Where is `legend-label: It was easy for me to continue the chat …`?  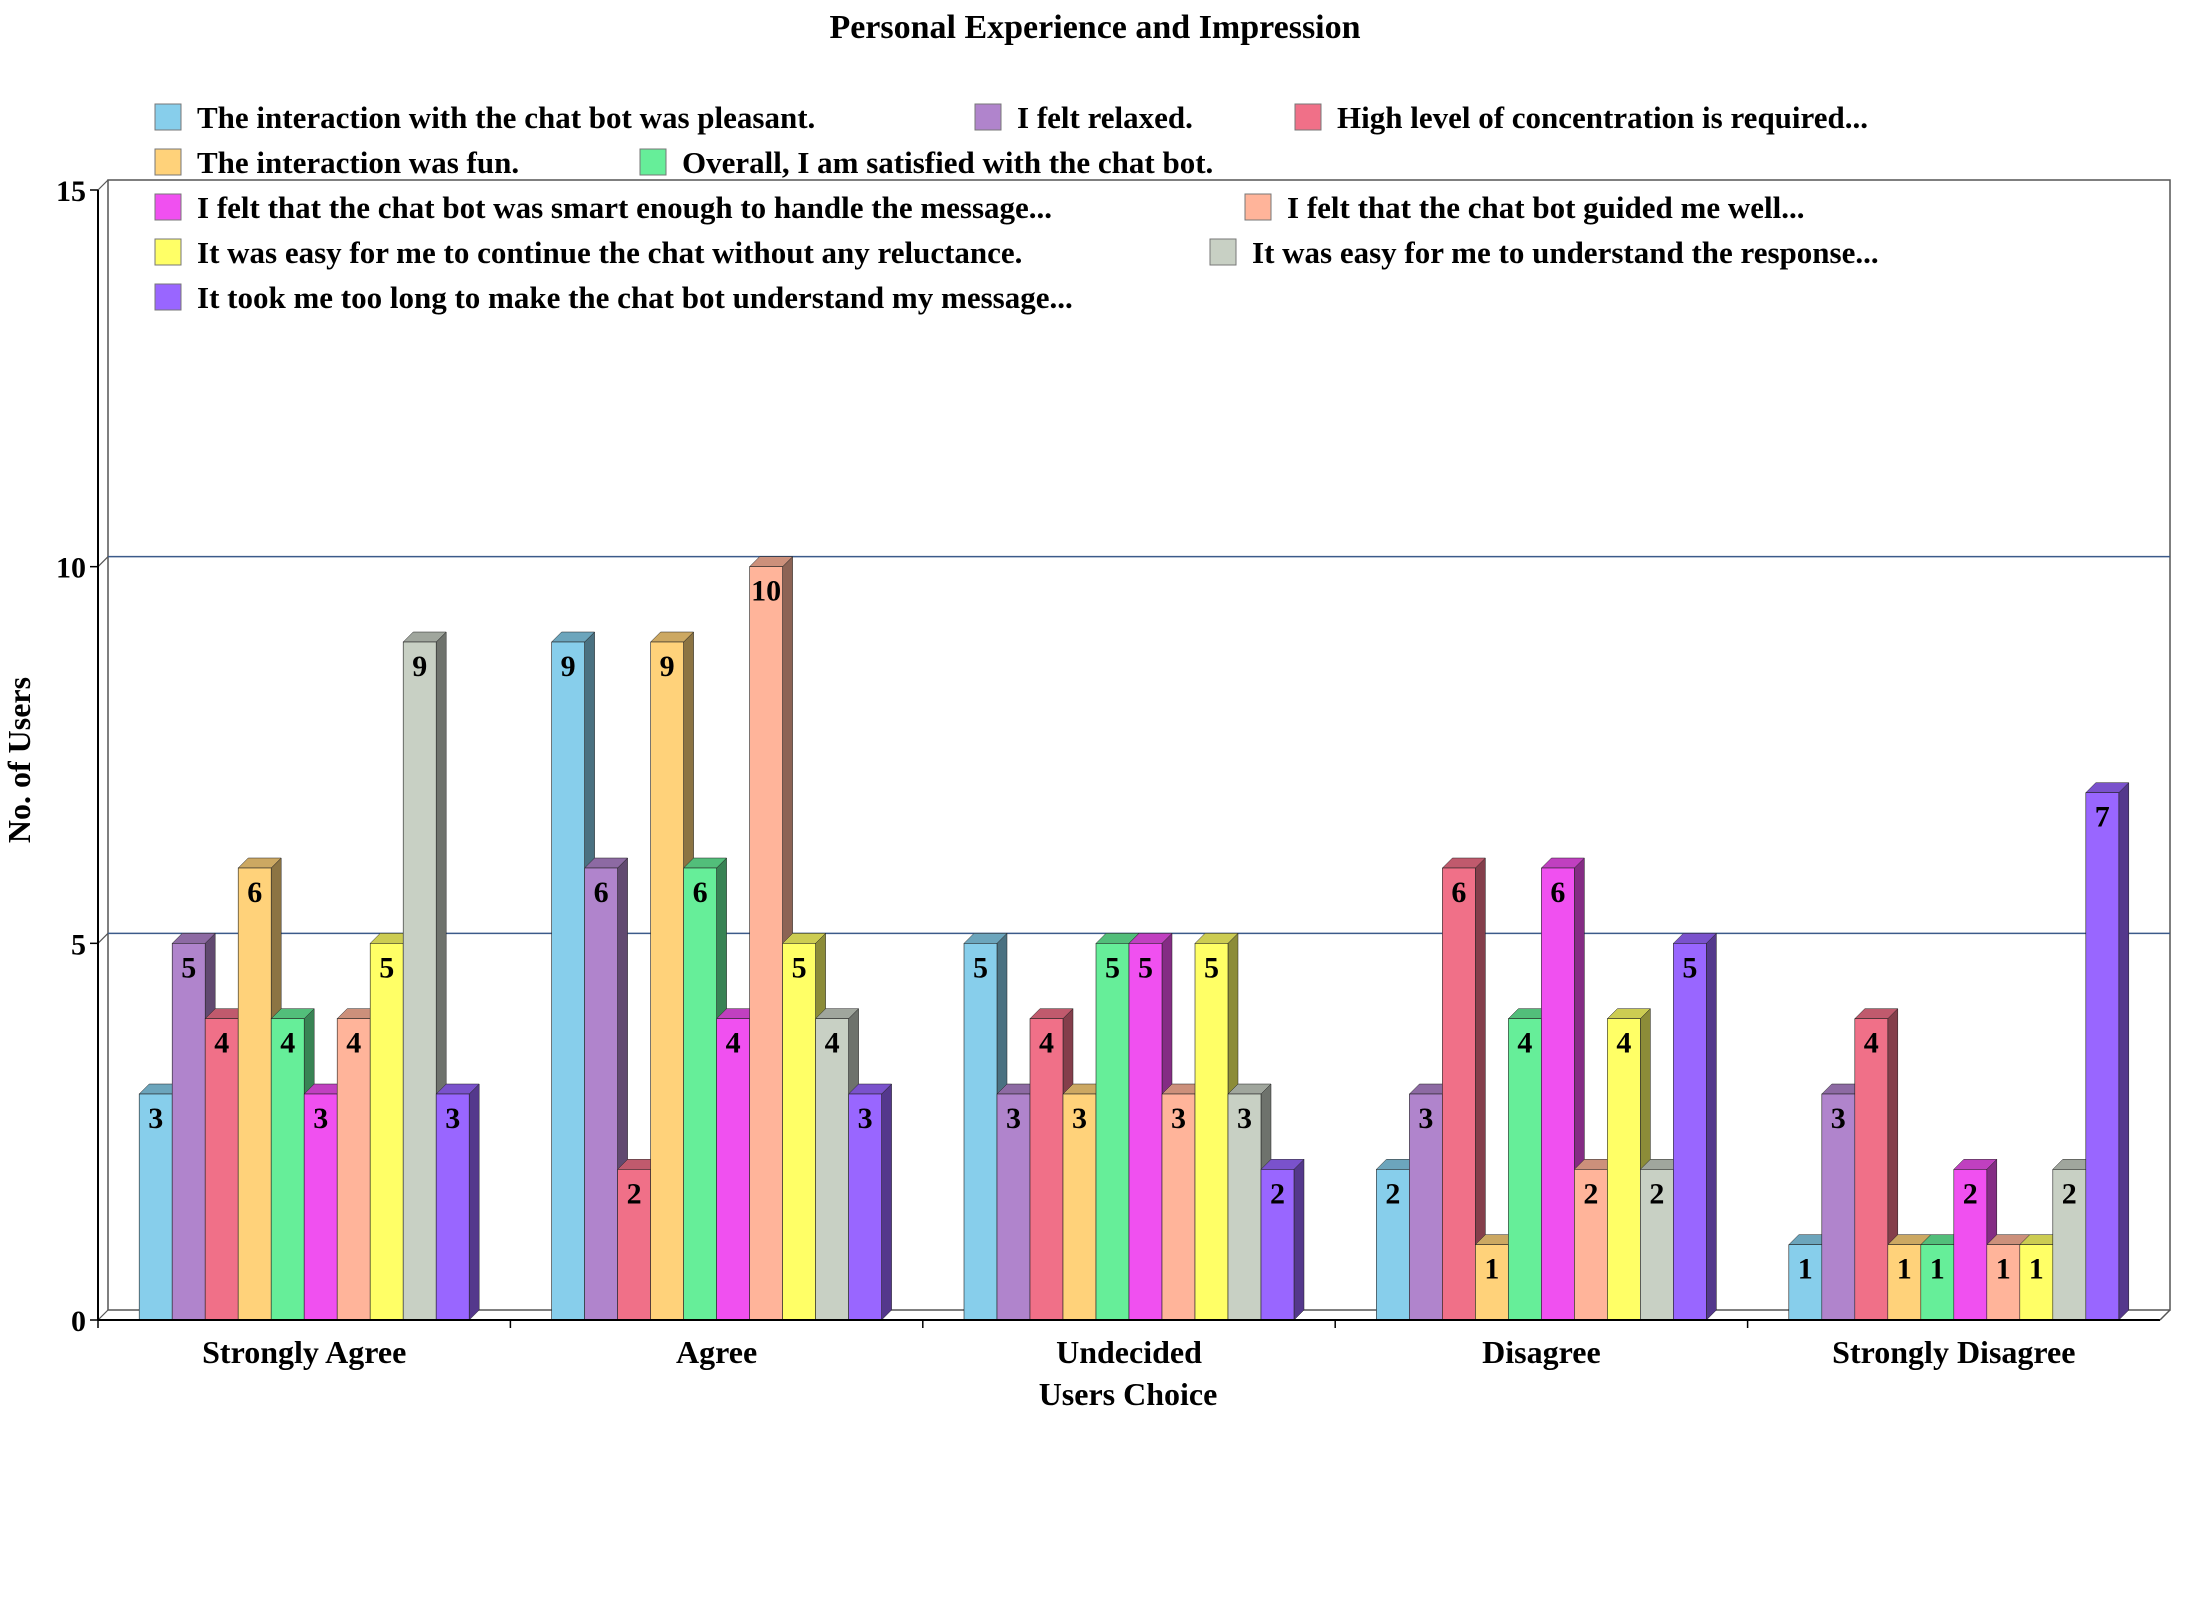
legend-label: It was easy for me to continue the chat … is located at coordinates (609, 252).